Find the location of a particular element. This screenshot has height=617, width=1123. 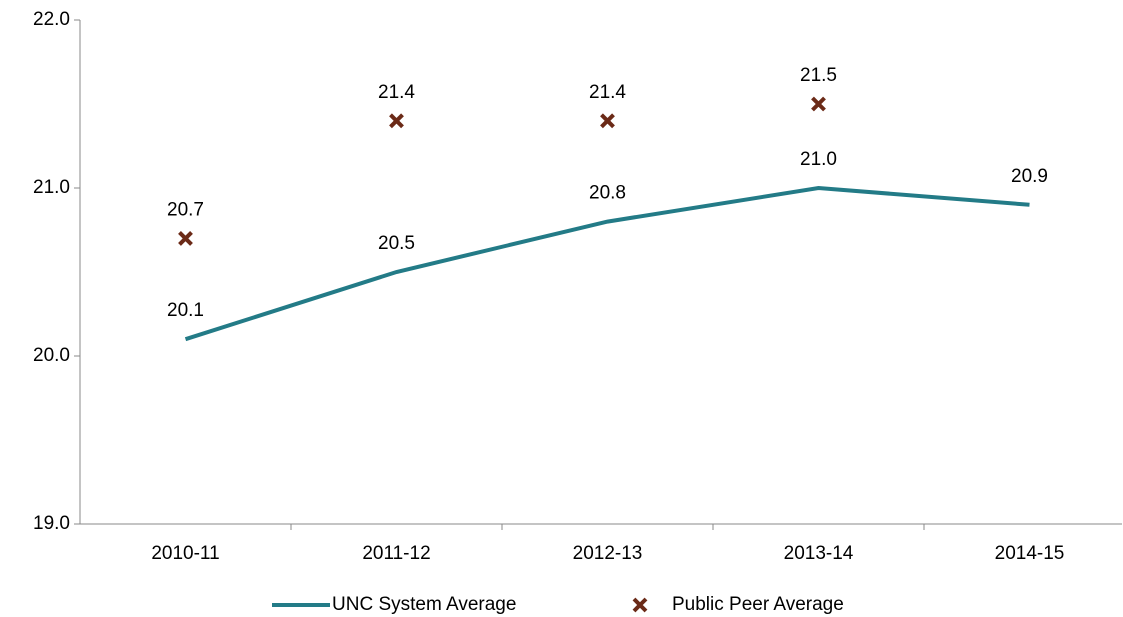

legend-label: Public Peer Average is located at coordinates (758, 604).